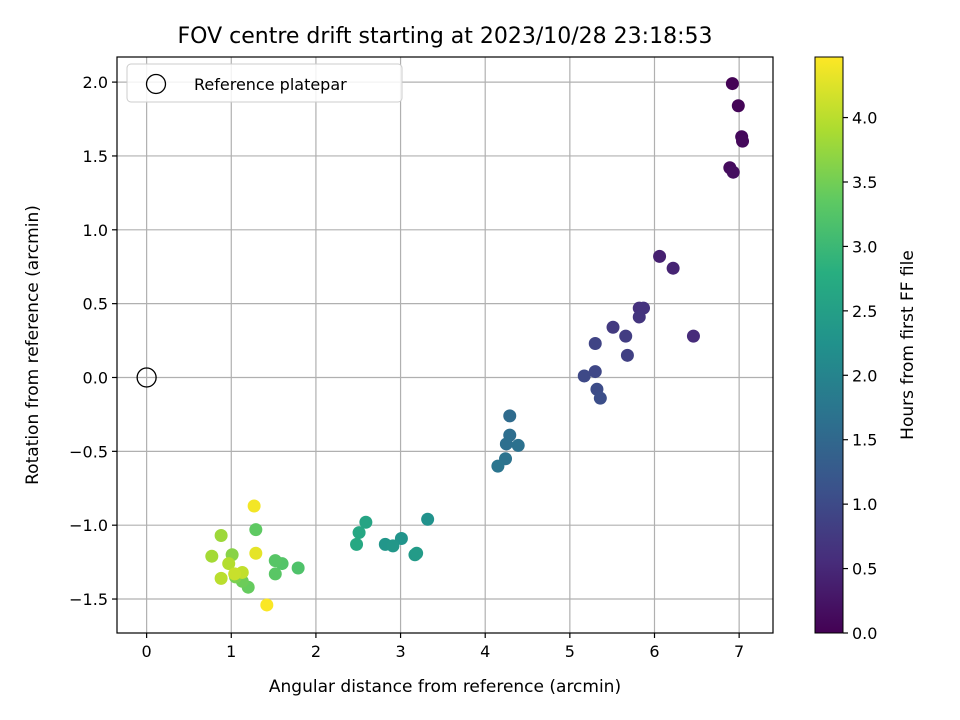 This screenshot has height=720, width=960. I want to click on y-tick-label: −1.0, so click(88, 525).